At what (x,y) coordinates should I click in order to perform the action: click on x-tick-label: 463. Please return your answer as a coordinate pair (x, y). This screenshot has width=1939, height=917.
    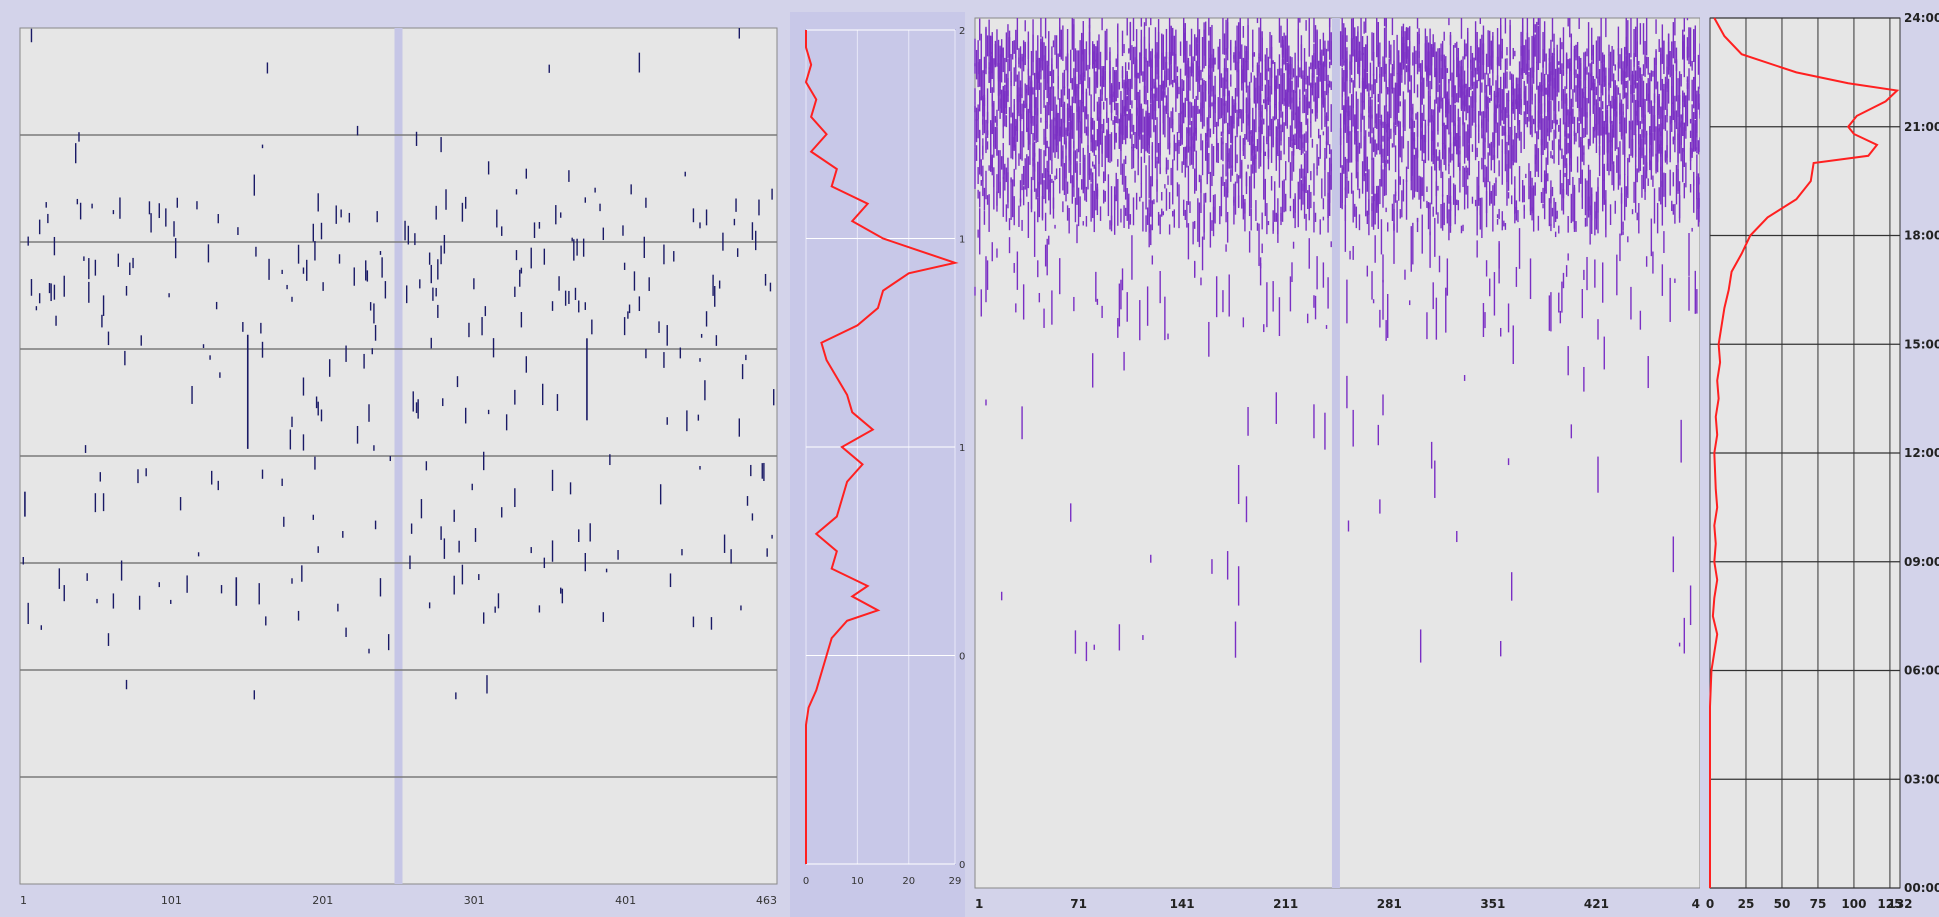
    Looking at the image, I should click on (766, 900).